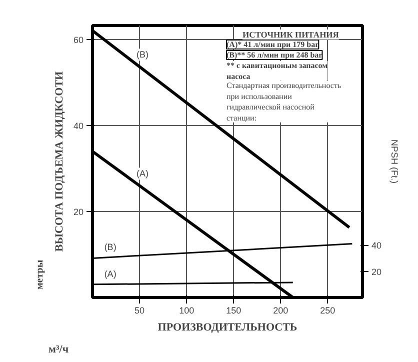 This screenshot has width=418, height=362. What do you see at coordinates (40, 275) in the screenshot?
I see `text: метры` at bounding box center [40, 275].